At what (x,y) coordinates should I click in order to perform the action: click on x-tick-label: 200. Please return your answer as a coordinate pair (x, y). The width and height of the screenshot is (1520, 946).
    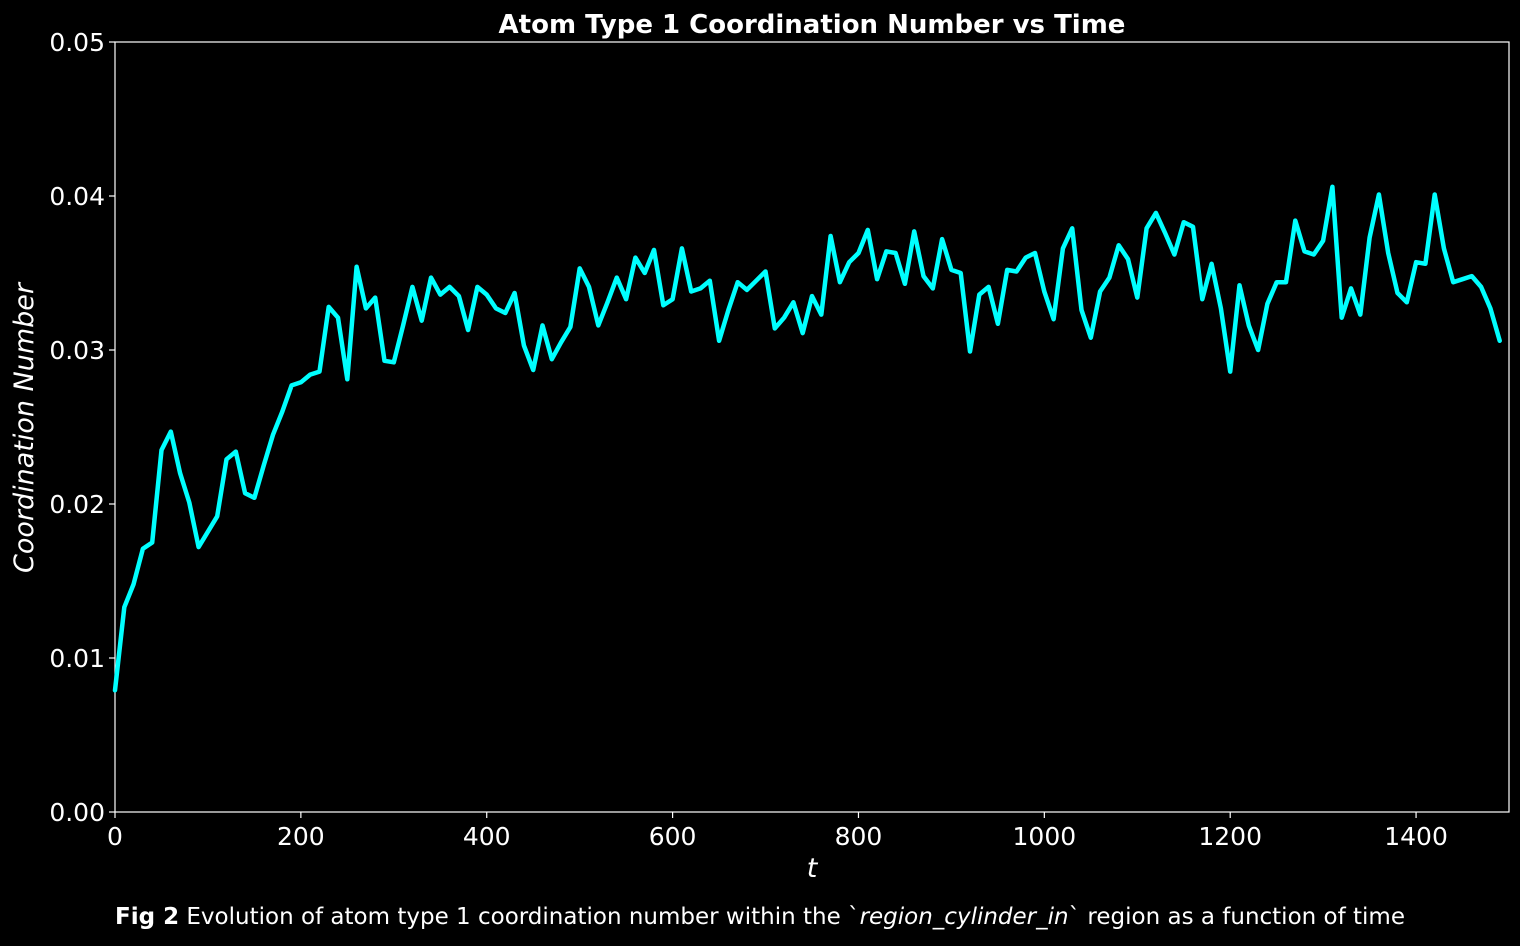
    Looking at the image, I should click on (301, 836).